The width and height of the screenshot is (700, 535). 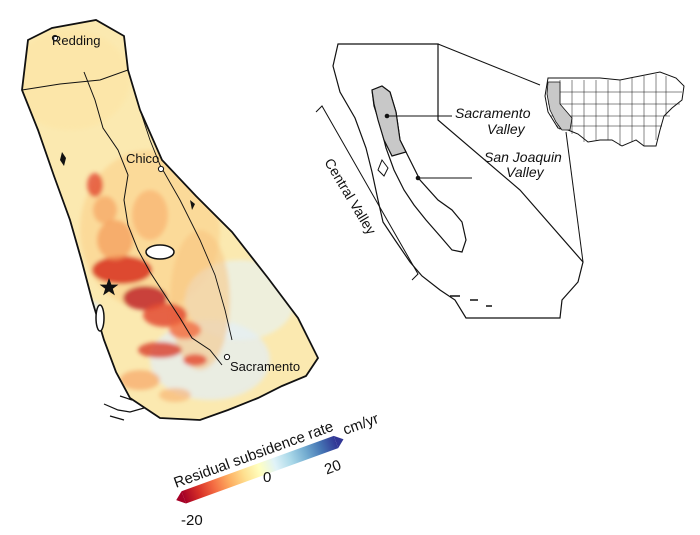 What do you see at coordinates (75, 80) in the screenshot?
I see `cross-boundary` at bounding box center [75, 80].